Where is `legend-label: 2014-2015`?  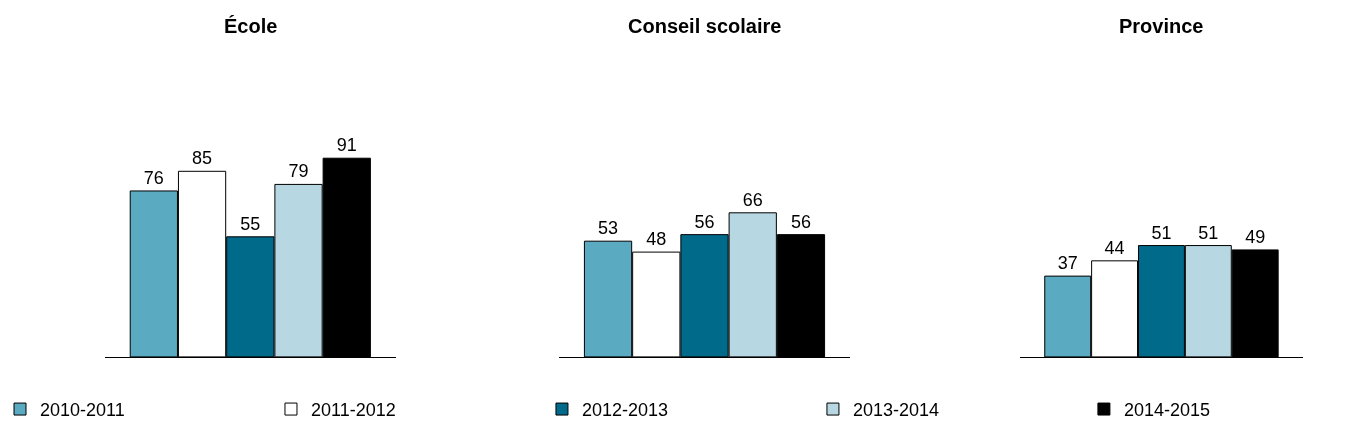 legend-label: 2014-2015 is located at coordinates (1167, 410).